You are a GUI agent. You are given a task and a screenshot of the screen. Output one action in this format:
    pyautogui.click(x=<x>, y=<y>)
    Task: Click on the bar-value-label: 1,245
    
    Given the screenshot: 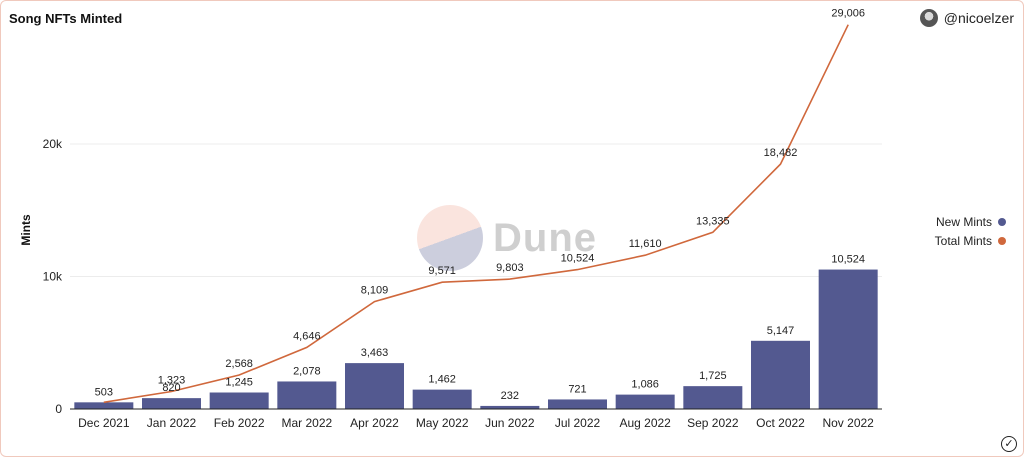 What is the action you would take?
    pyautogui.click(x=239, y=383)
    